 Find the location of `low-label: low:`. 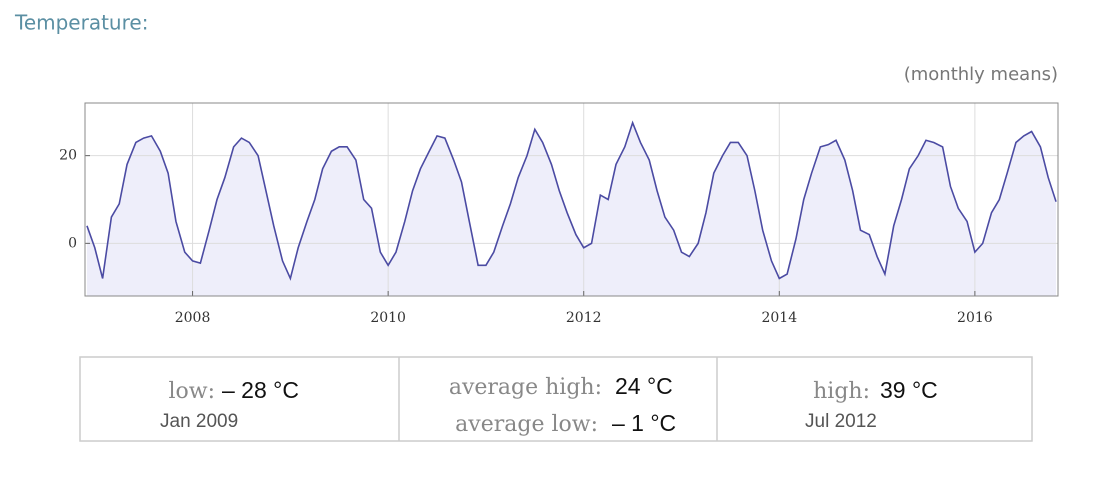

low-label: low: is located at coordinates (191, 391).